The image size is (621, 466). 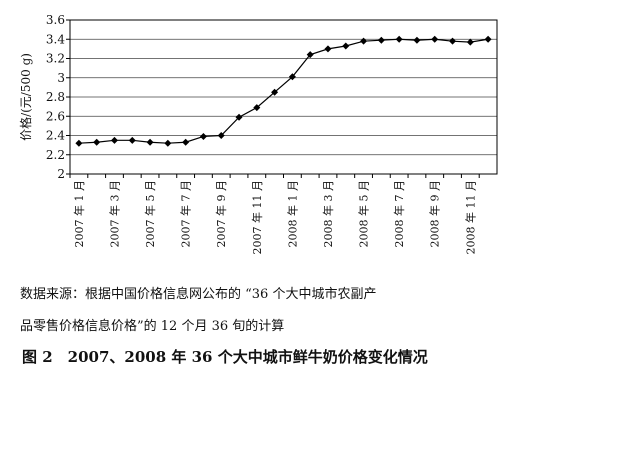 I want to click on x-tick-label: 2008 年 9 月, so click(x=435, y=213).